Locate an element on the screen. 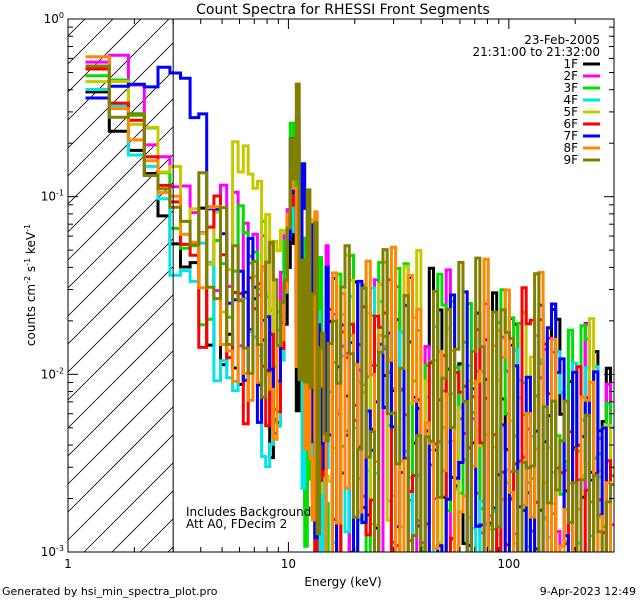 This screenshot has height=600, width=640. x-tick-label: 100 is located at coordinates (508, 564).